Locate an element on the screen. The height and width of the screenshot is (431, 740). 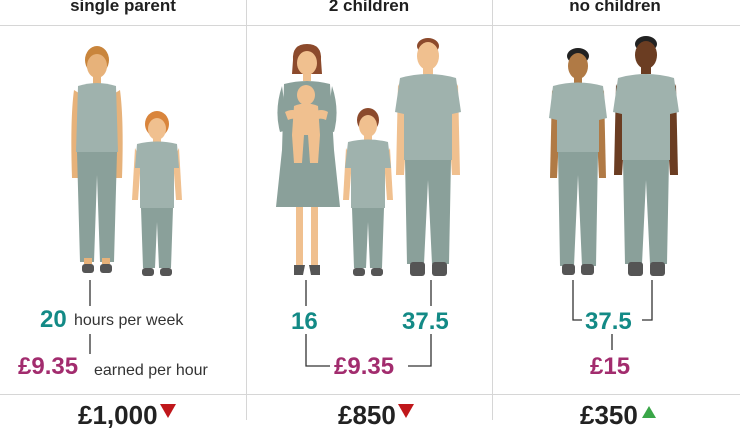
wage-value: £15 is located at coordinates (610, 366).